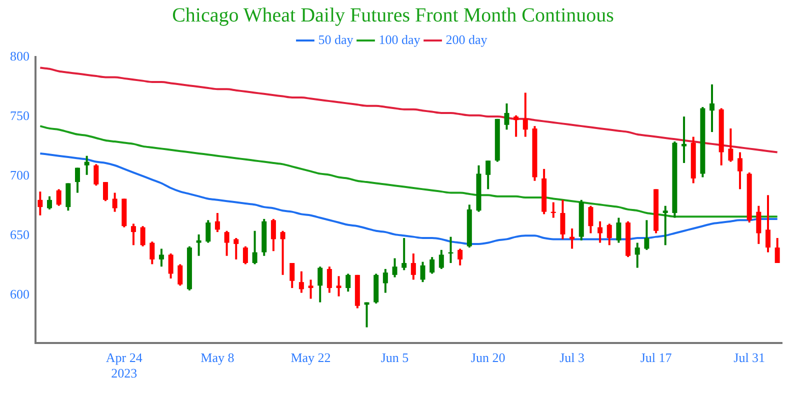 Image resolution: width=800 pixels, height=400 pixels. Describe the element at coordinates (399, 39) in the screenshot. I see `legend-label: 100 day` at that location.